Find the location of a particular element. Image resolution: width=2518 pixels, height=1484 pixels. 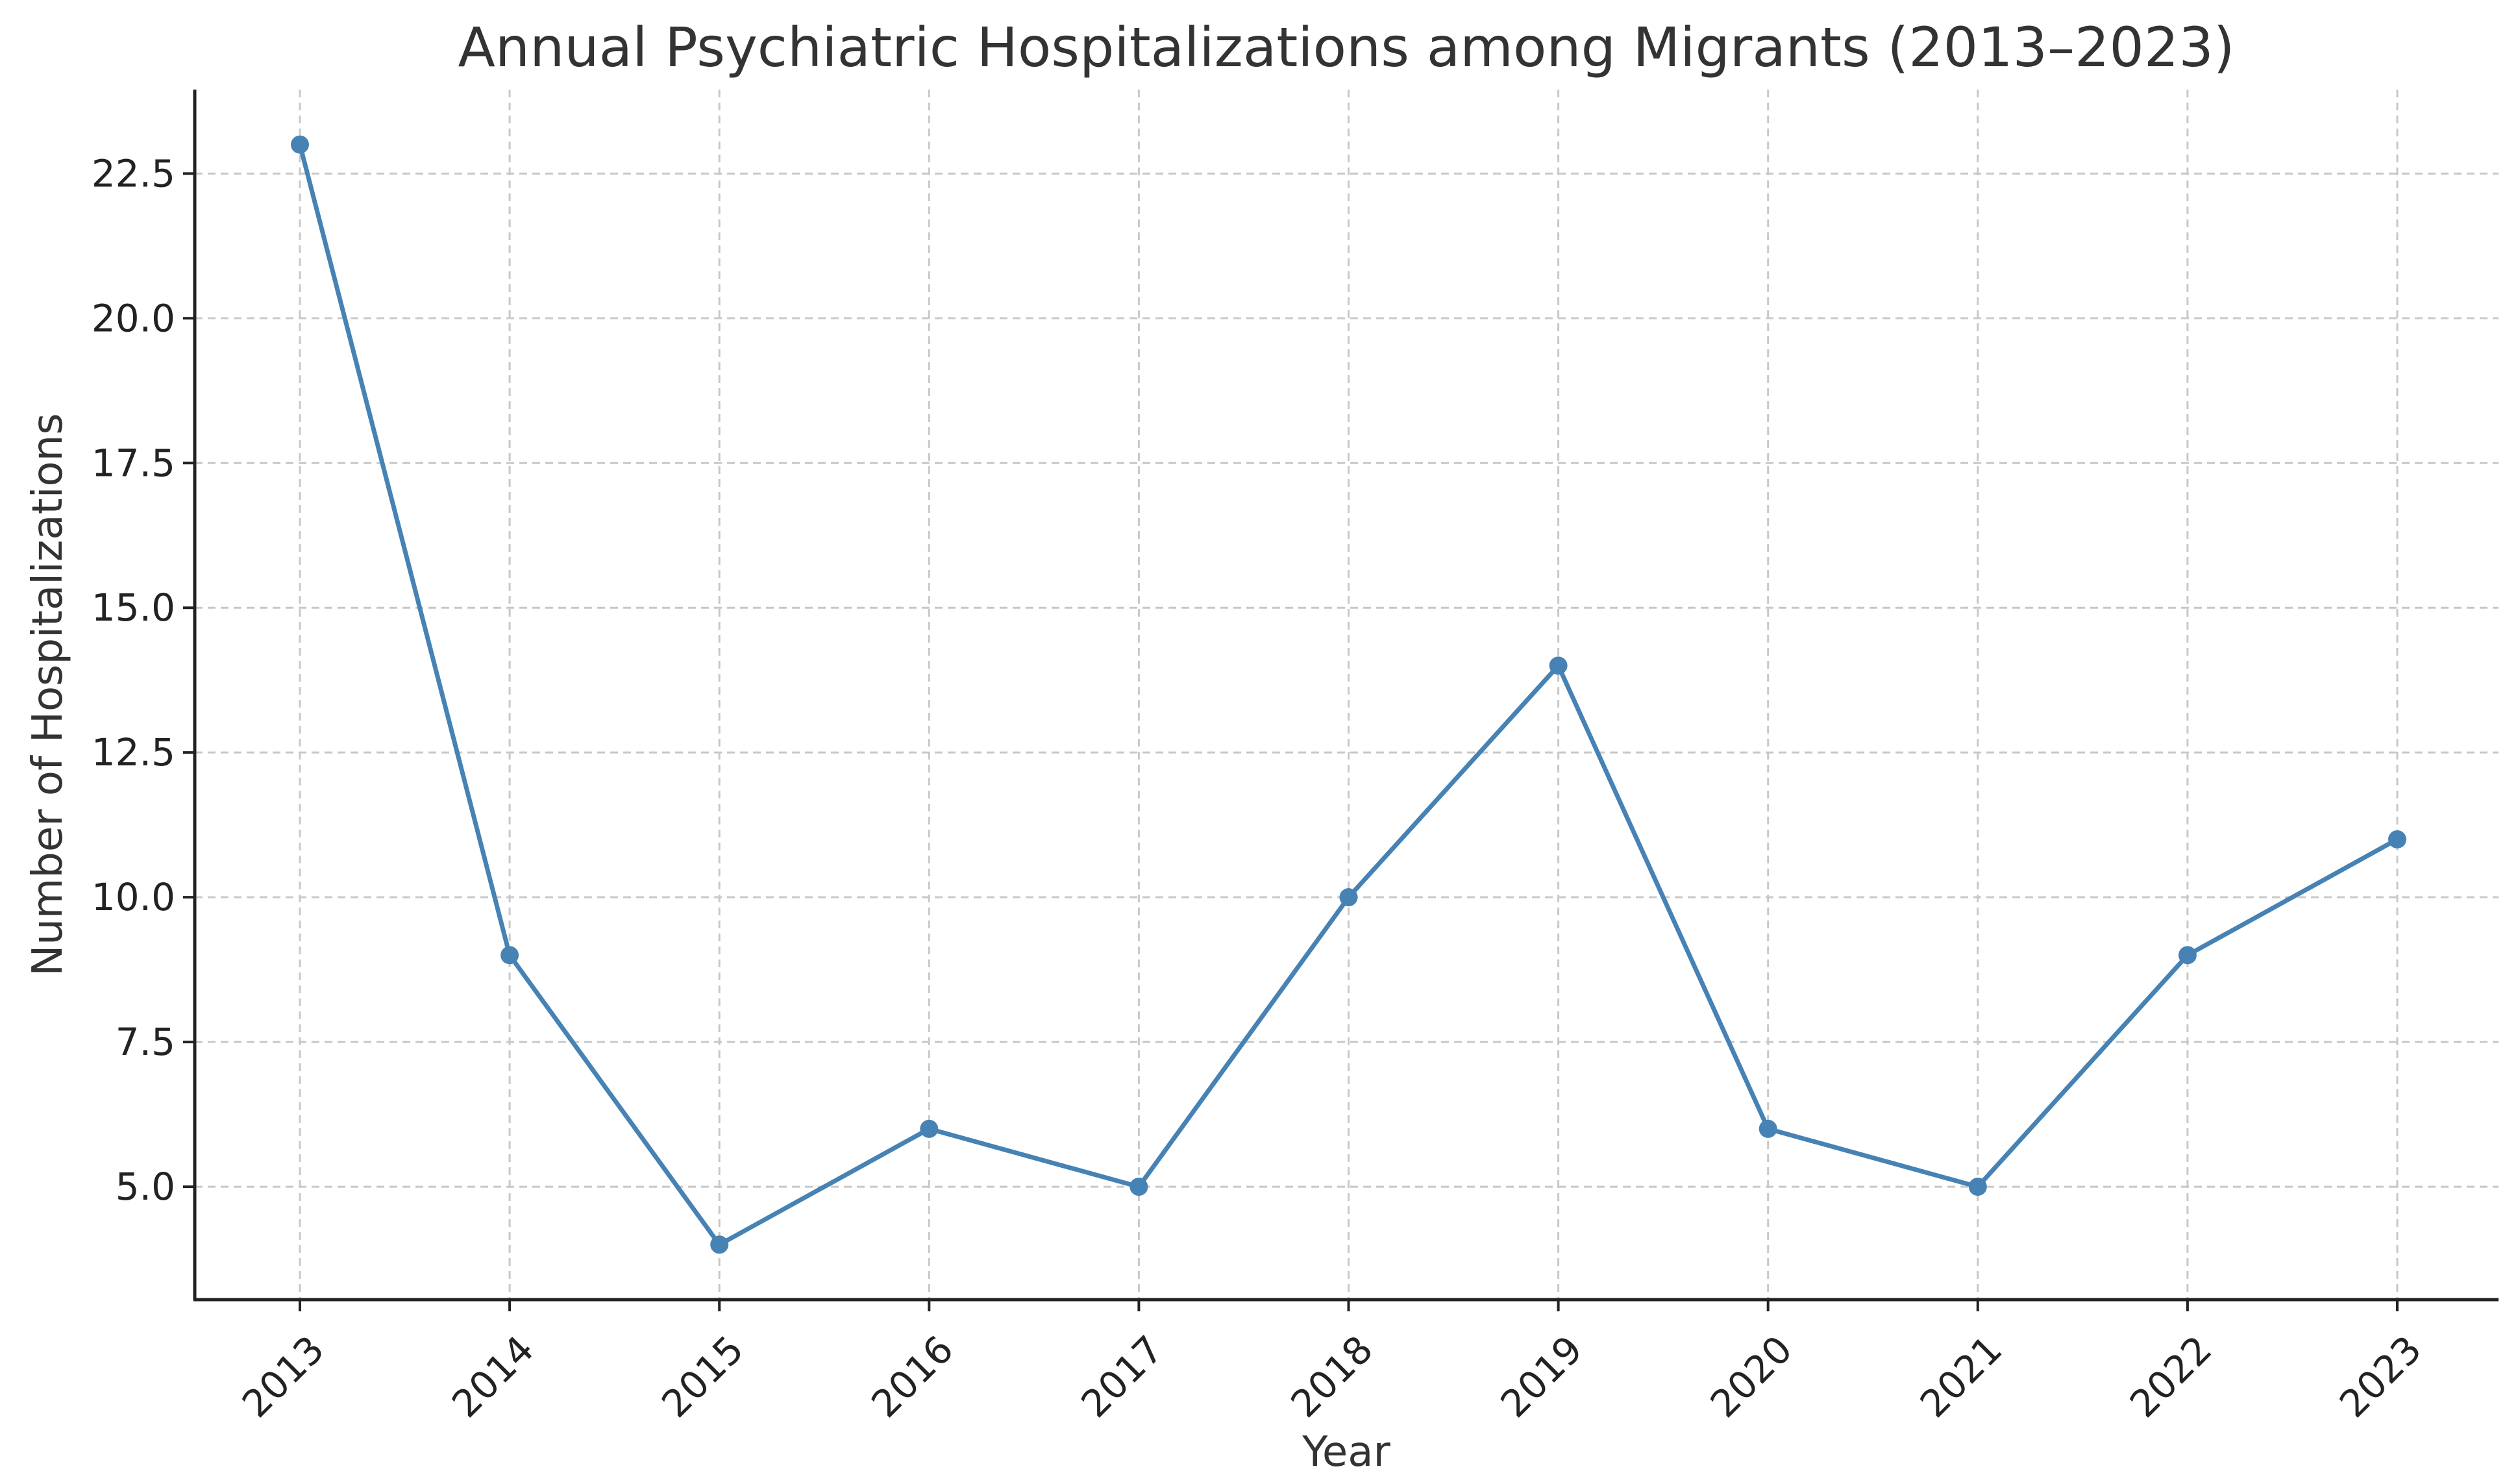

y-tick-label: 10.0 is located at coordinates (133, 897).